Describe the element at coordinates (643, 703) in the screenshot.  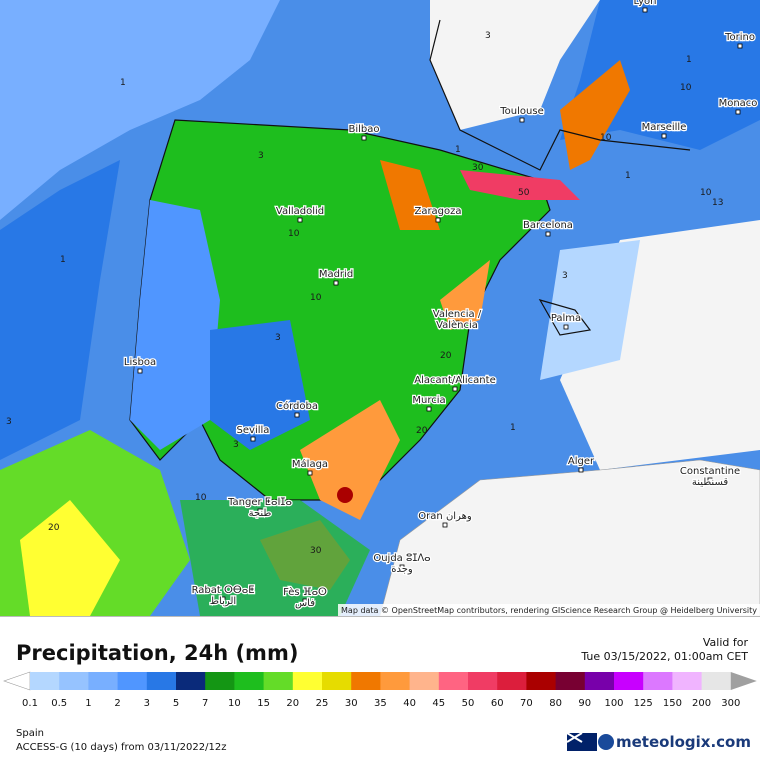
I see `scale-tick-label: 125` at that location.